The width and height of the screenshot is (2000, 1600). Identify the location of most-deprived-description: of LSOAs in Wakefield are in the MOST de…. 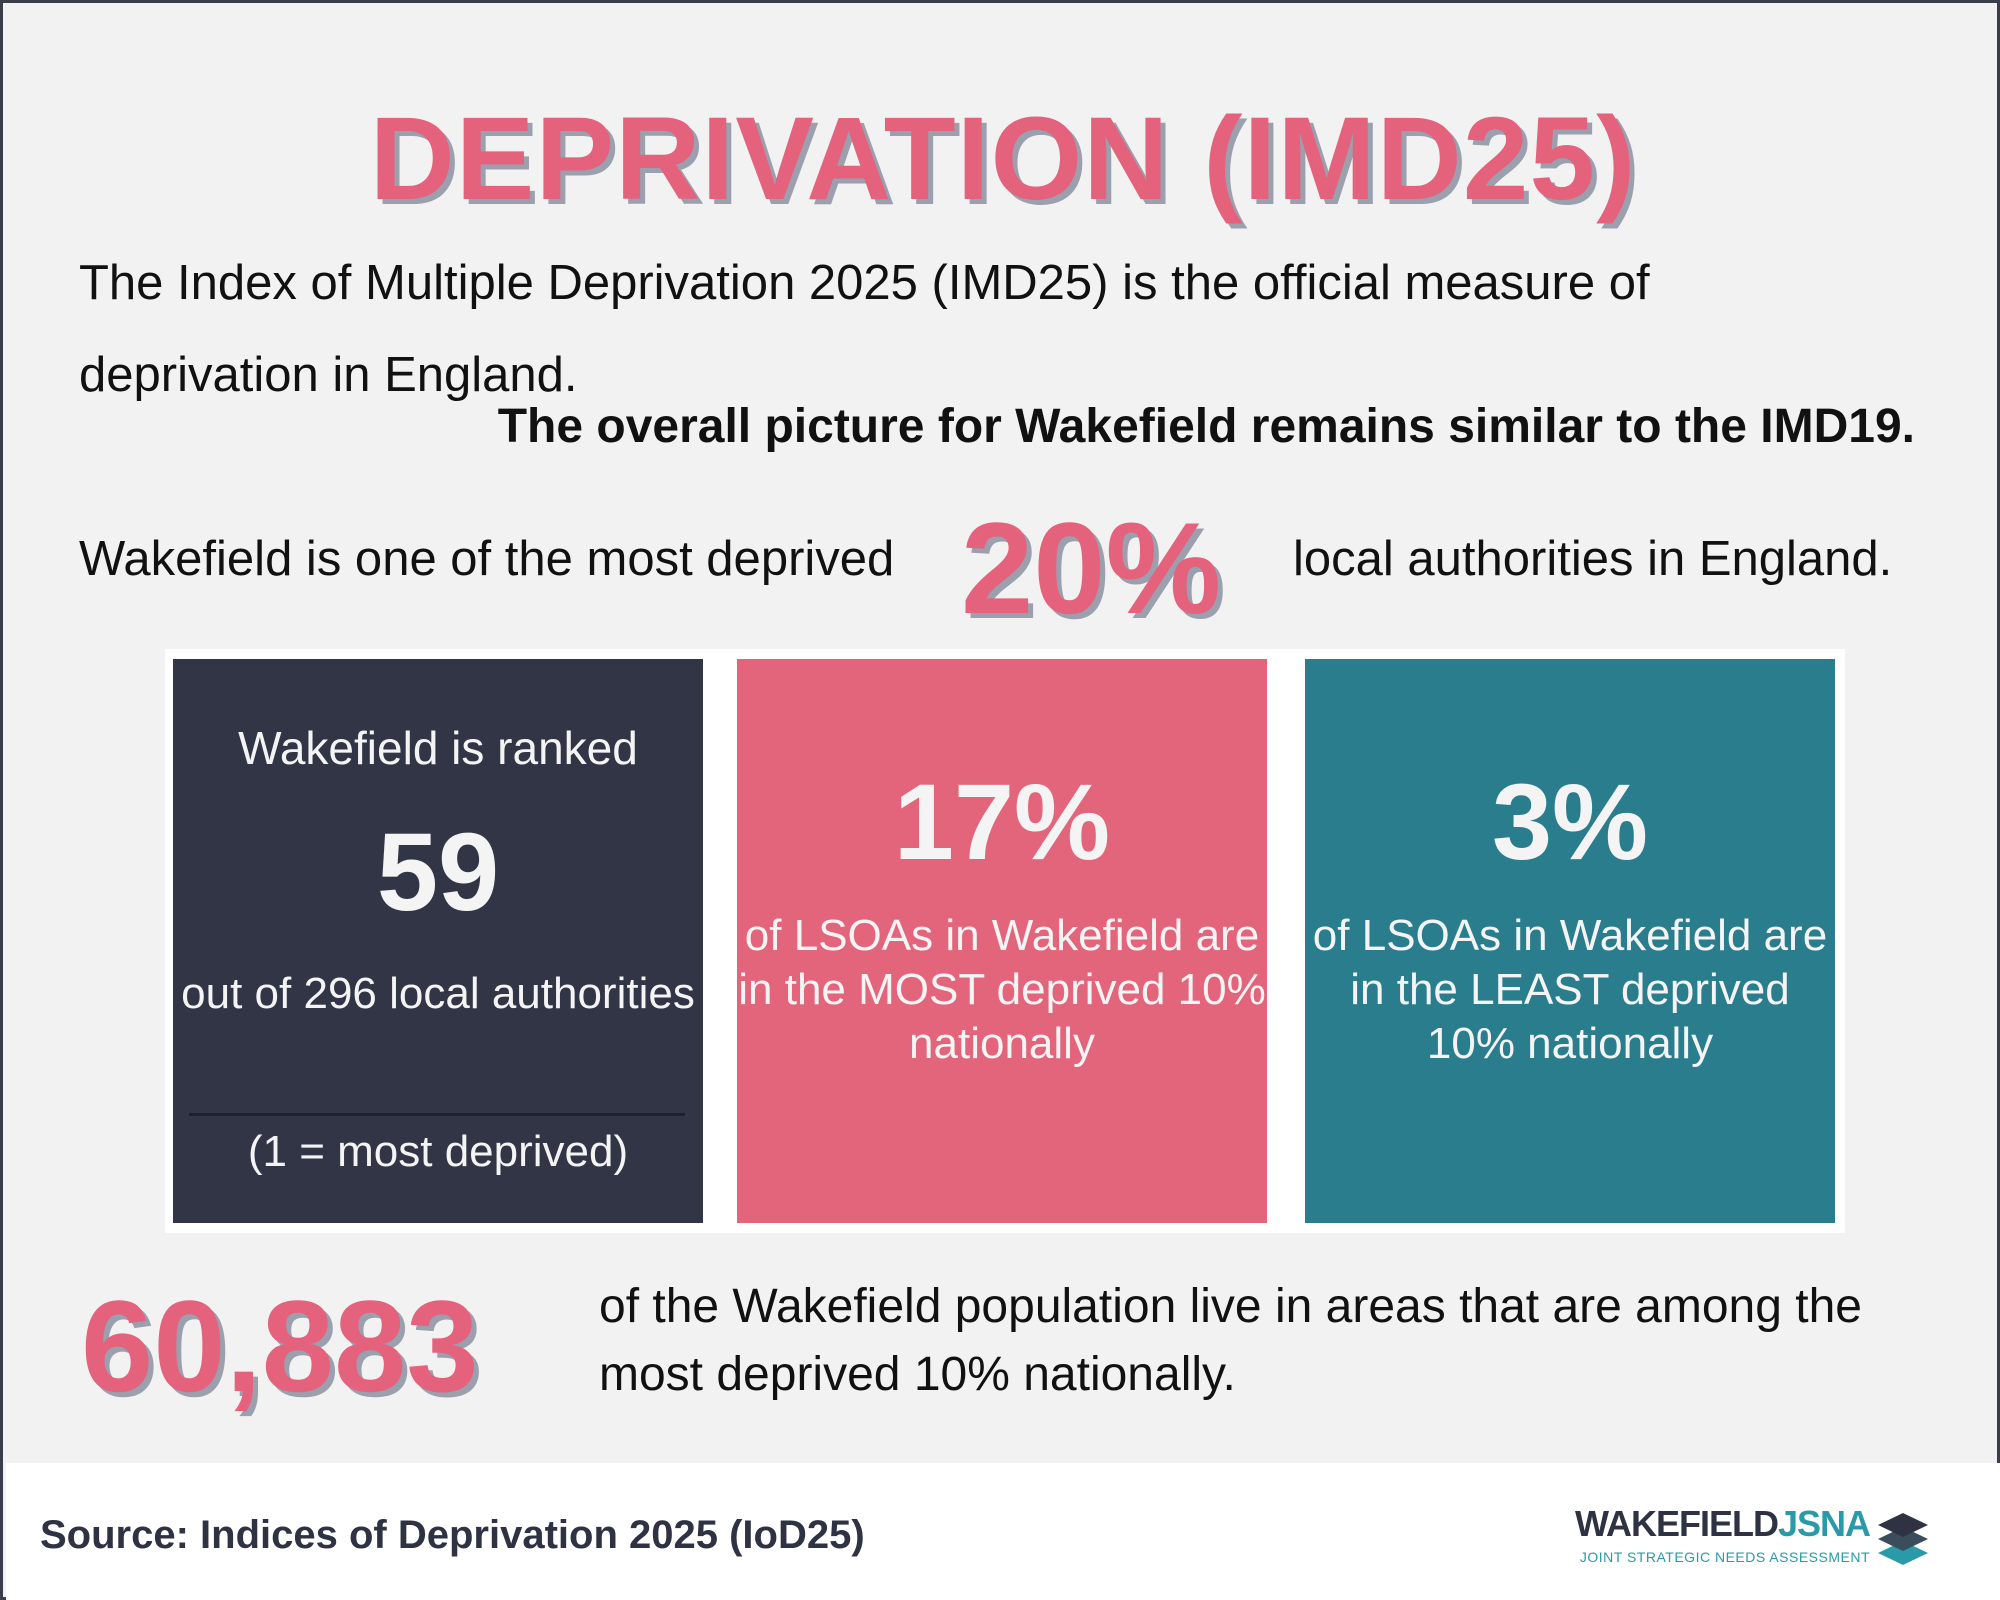
(1002, 989).